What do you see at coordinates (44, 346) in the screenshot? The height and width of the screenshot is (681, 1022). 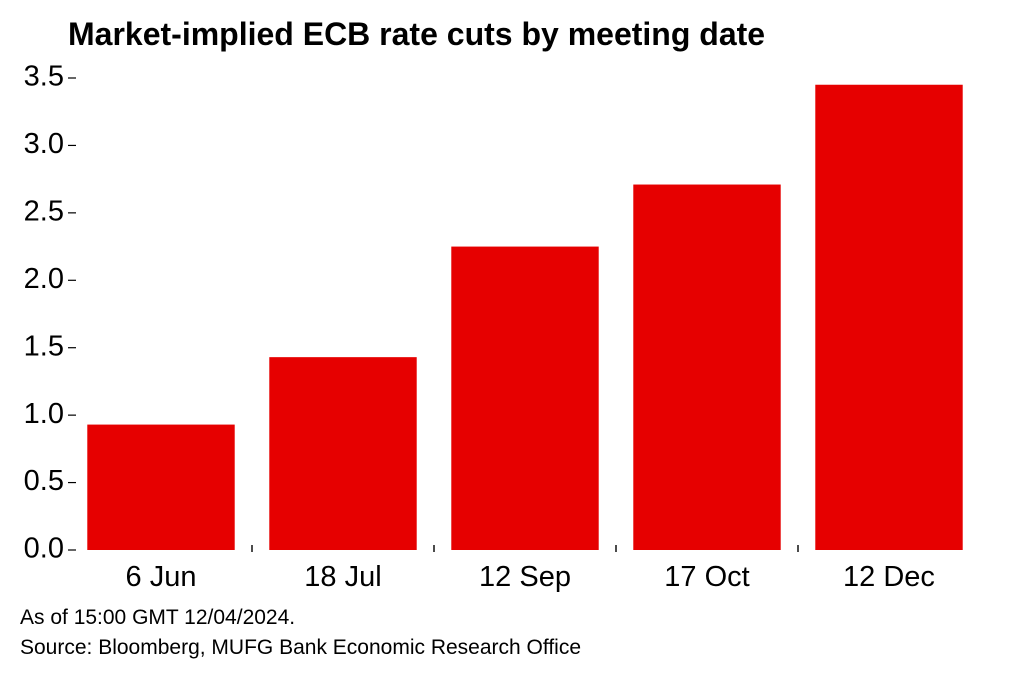 I see `y-tick-label: 1.5` at bounding box center [44, 346].